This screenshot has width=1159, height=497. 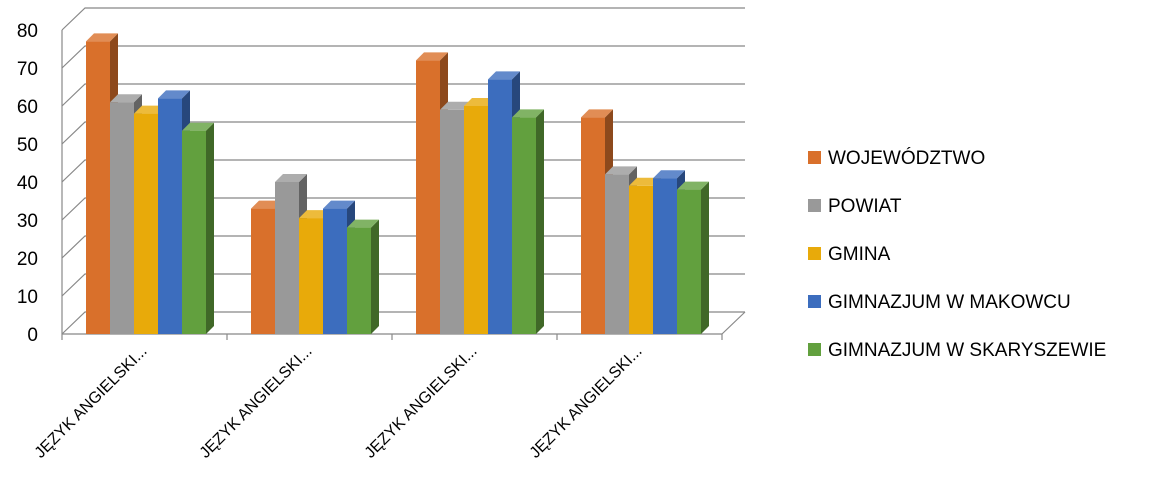 I want to click on y-tick-label: 70, so click(x=27, y=69).